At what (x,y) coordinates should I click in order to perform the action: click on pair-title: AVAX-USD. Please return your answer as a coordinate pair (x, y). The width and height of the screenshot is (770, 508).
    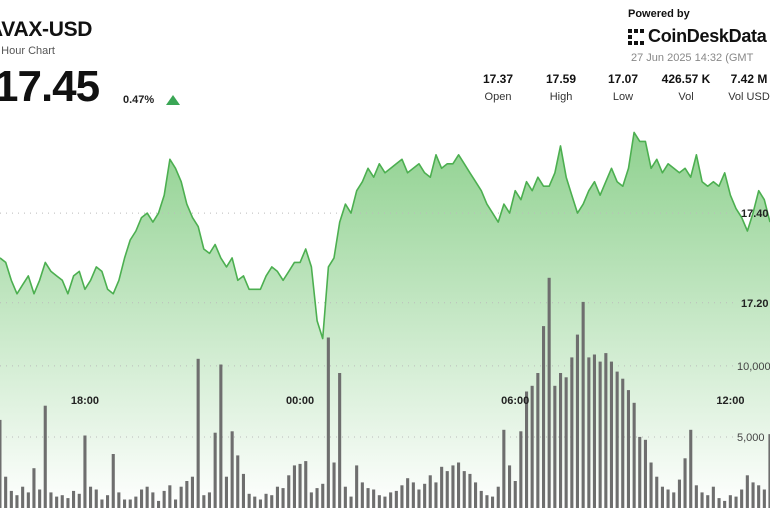
    Looking at the image, I should click on (46, 29).